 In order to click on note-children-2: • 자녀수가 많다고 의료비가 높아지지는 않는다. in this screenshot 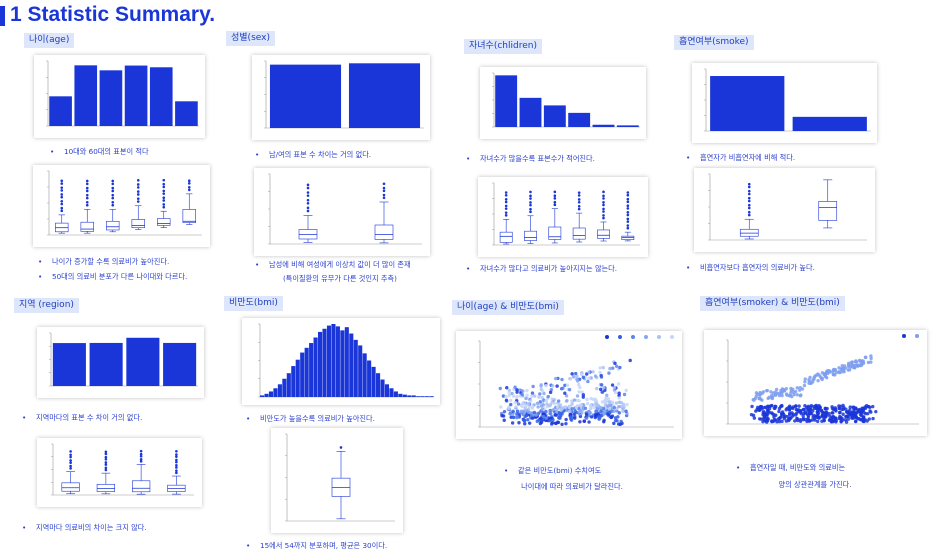, I will do `click(541, 269)`.